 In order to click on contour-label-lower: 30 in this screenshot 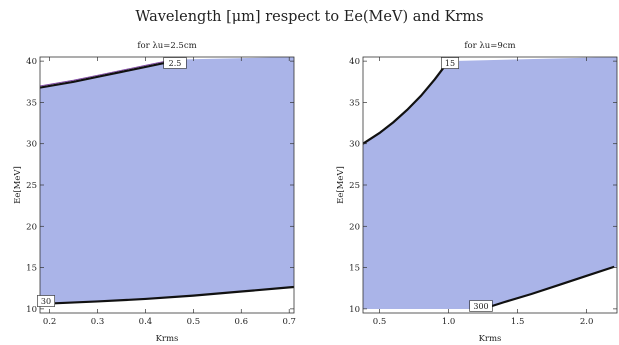, I will do `click(46, 301)`.